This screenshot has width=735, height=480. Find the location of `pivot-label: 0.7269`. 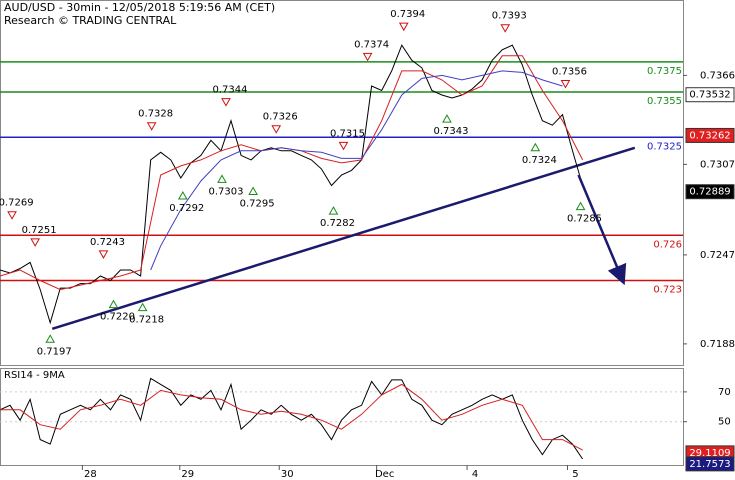

pivot-label: 0.7269 is located at coordinates (17, 203).